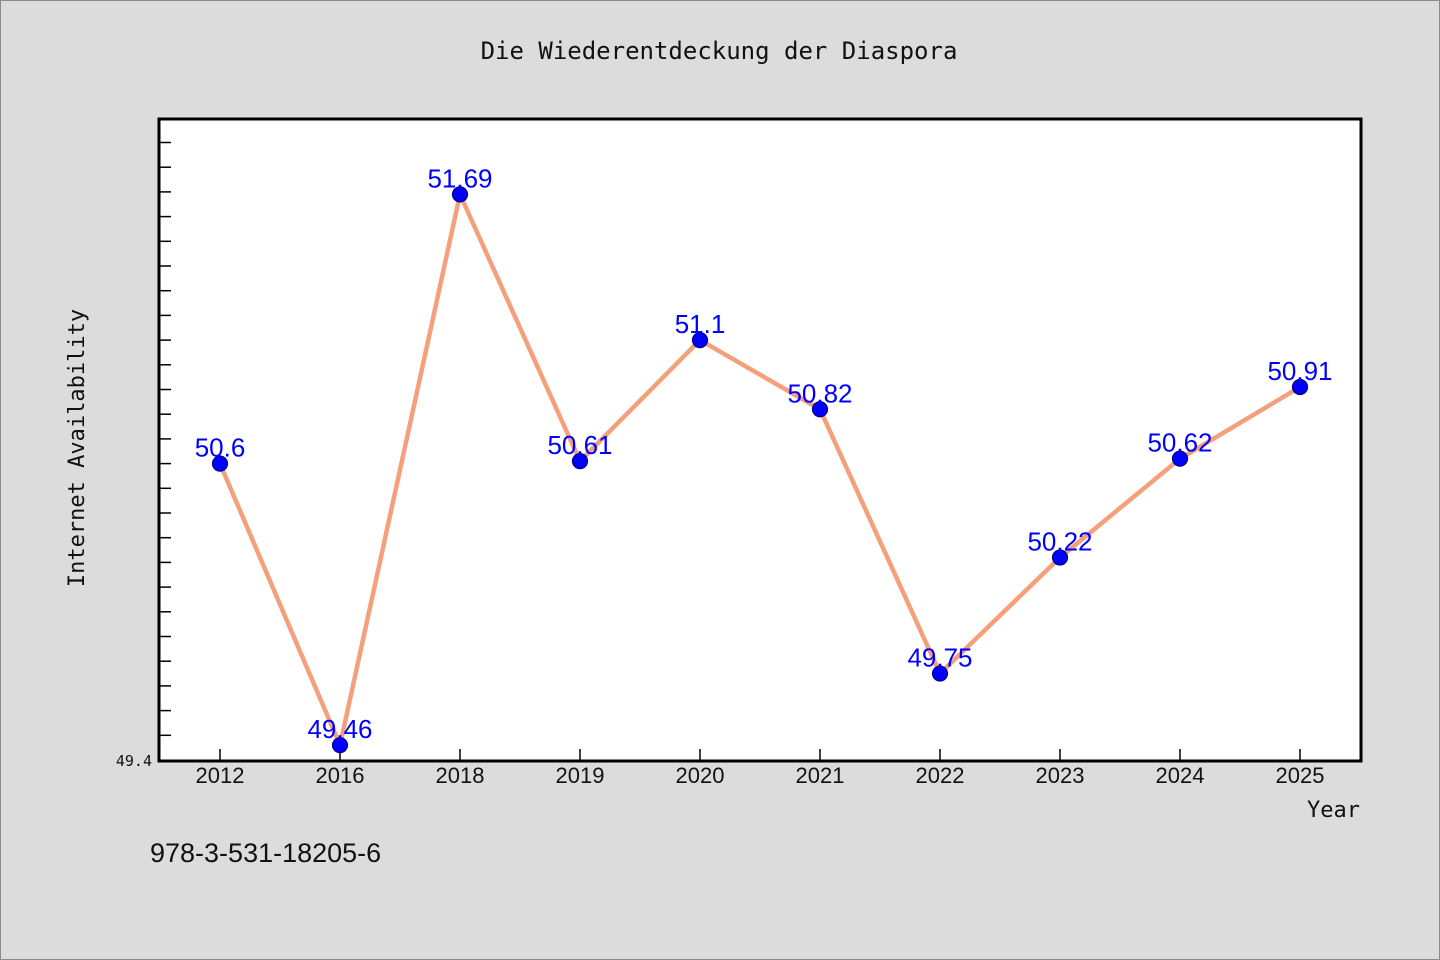  I want to click on x-tick-labels: 2012 2016 2018 2019 2020 2021 2022 2023 2024 2025, so click(760, 775).